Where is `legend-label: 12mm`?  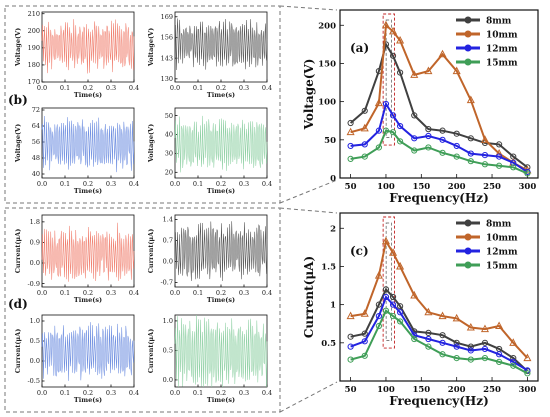
legend-label: 12mm is located at coordinates (502, 253).